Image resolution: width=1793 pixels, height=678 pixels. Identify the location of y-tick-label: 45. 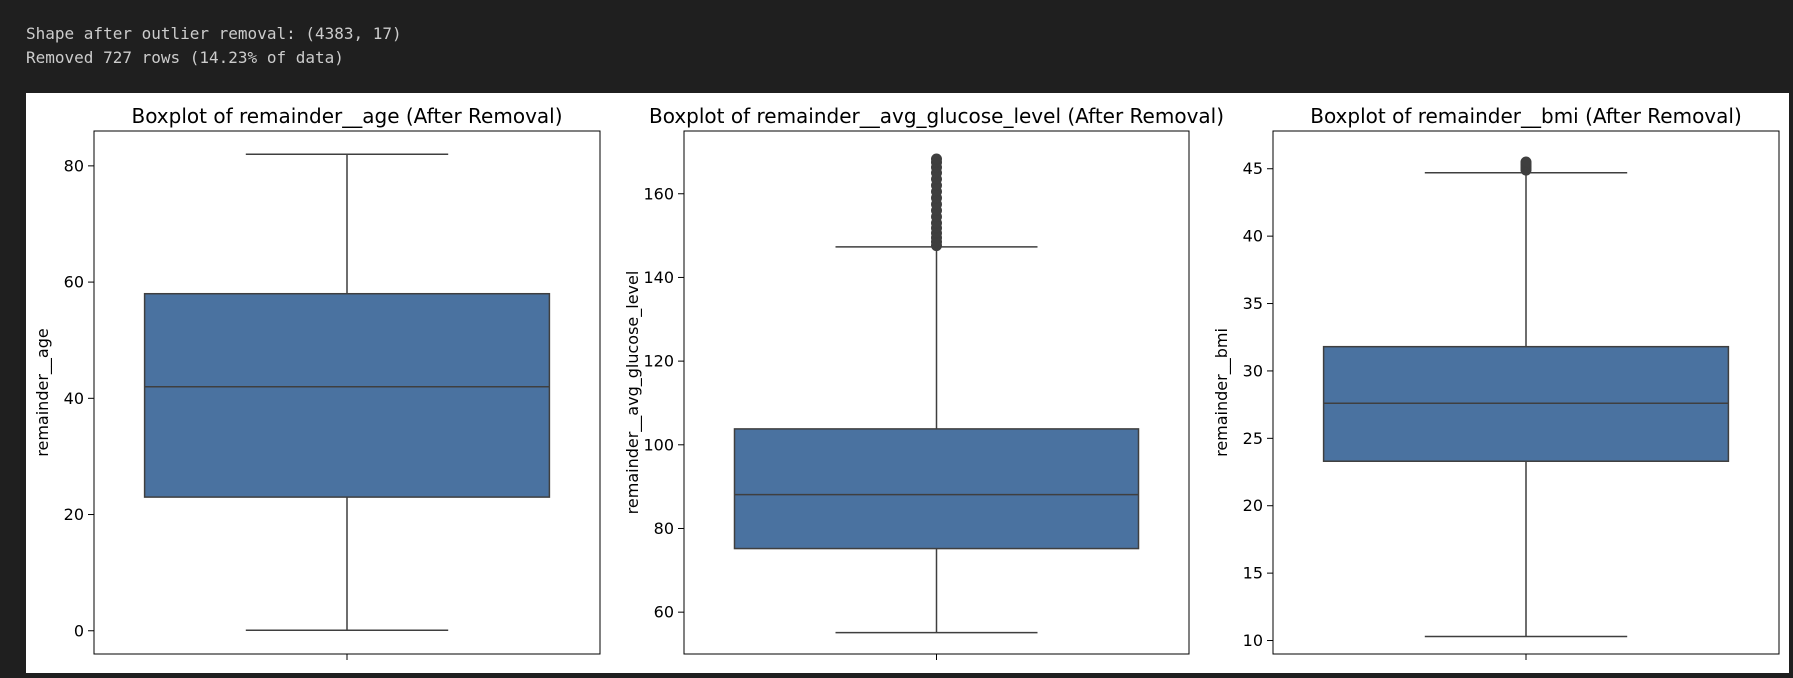
(1253, 168).